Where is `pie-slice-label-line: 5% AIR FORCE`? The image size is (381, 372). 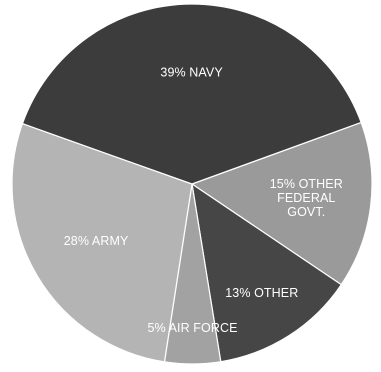
pie-slice-label-line: 5% AIR FORCE is located at coordinates (192, 328).